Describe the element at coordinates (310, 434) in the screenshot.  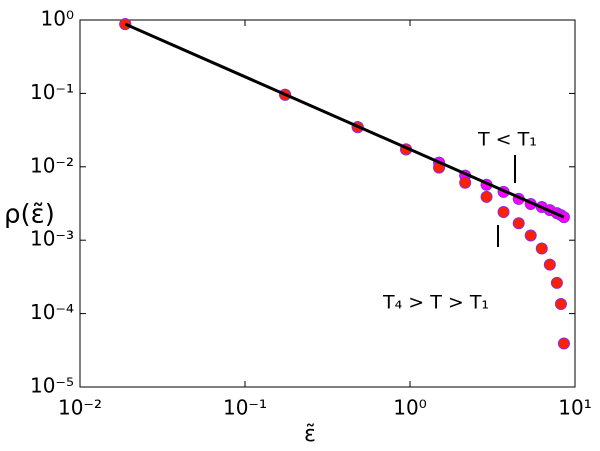
I see `x-axis-label: ε̃` at that location.